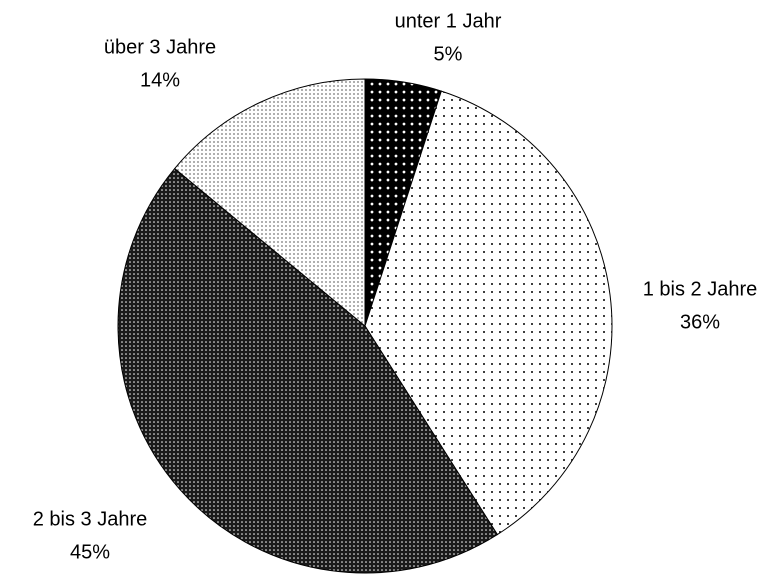  I want to click on pie-slice, so click(269, 203).